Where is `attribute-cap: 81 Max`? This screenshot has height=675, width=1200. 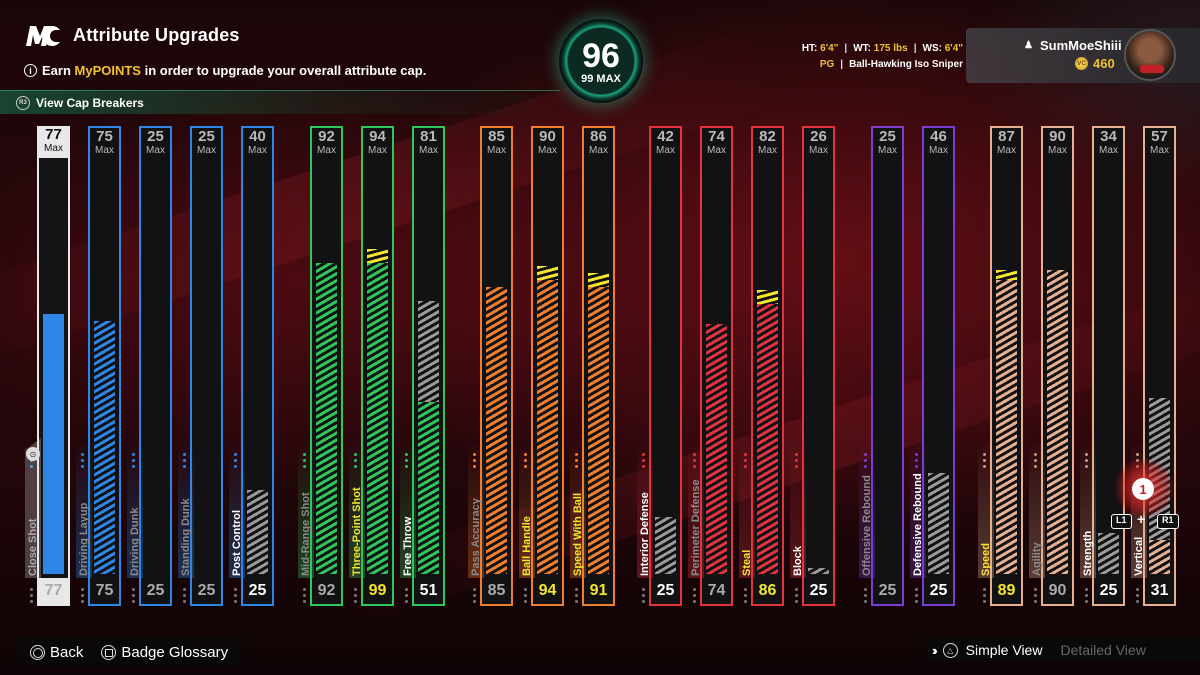 attribute-cap: 81 Max is located at coordinates (428, 143).